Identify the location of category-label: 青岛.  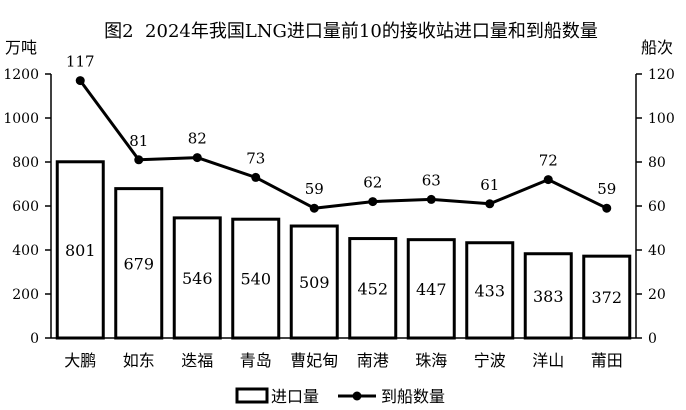
(256, 360).